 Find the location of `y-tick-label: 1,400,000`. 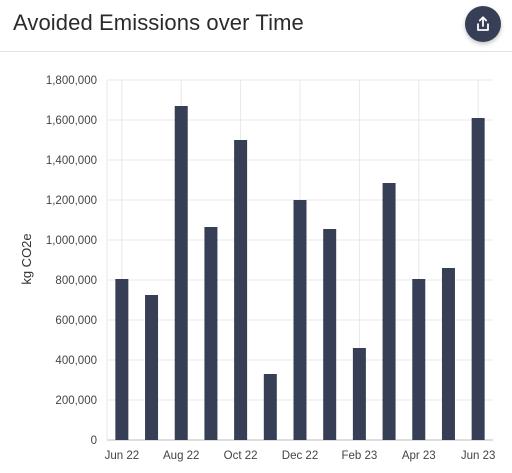

y-tick-label: 1,400,000 is located at coordinates (71, 161).